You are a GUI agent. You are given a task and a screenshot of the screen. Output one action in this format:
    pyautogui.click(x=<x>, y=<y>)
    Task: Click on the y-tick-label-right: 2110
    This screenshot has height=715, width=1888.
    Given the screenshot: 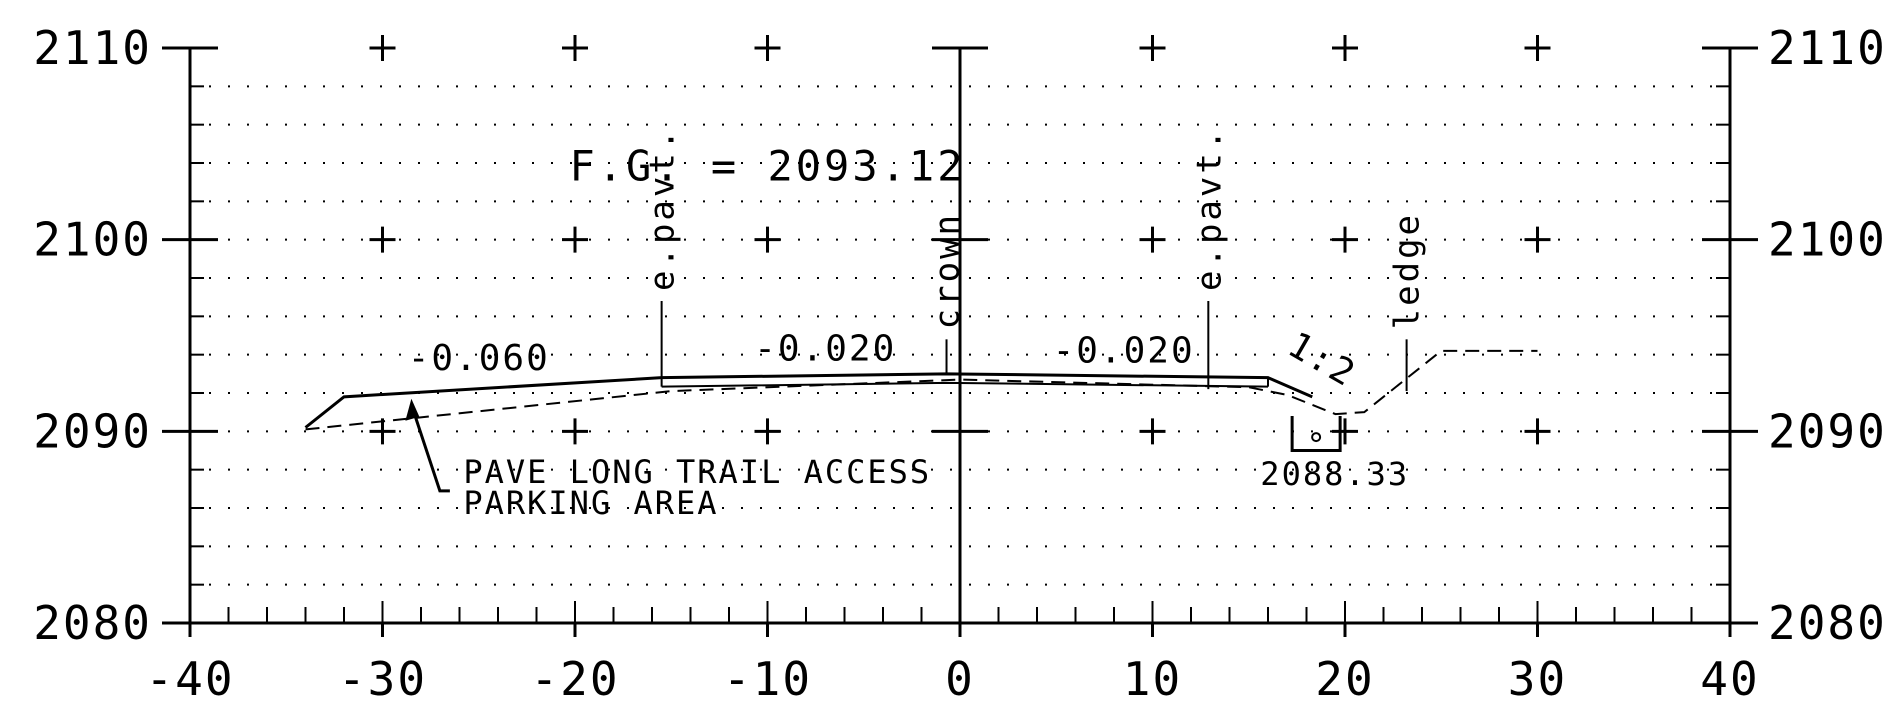 What is the action you would take?
    pyautogui.click(x=1827, y=48)
    